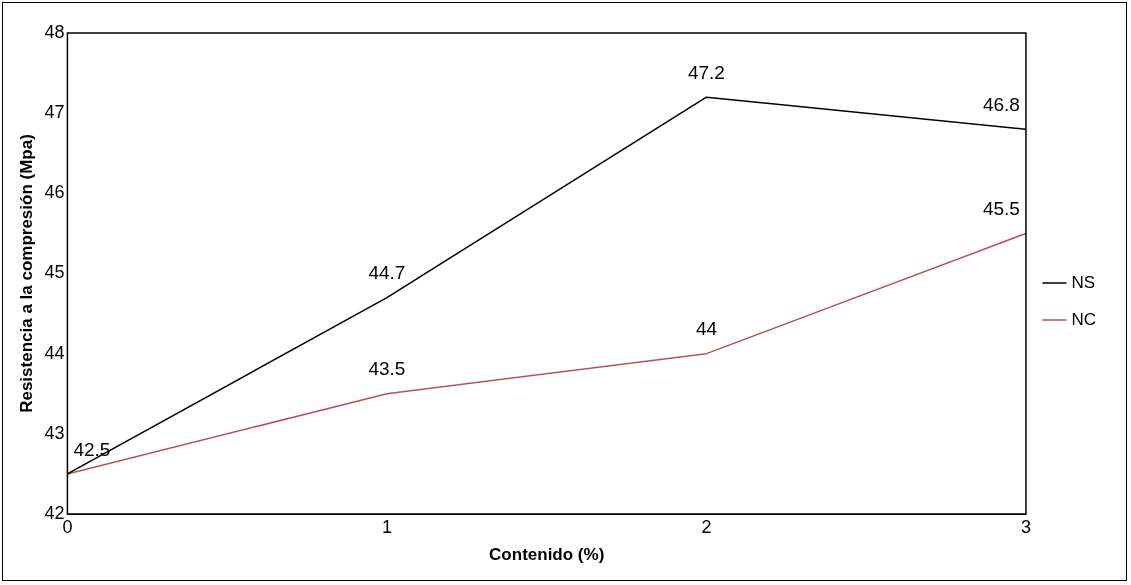 This screenshot has height=585, width=1131. What do you see at coordinates (54, 272) in the screenshot?
I see `y-tick-label: 45` at bounding box center [54, 272].